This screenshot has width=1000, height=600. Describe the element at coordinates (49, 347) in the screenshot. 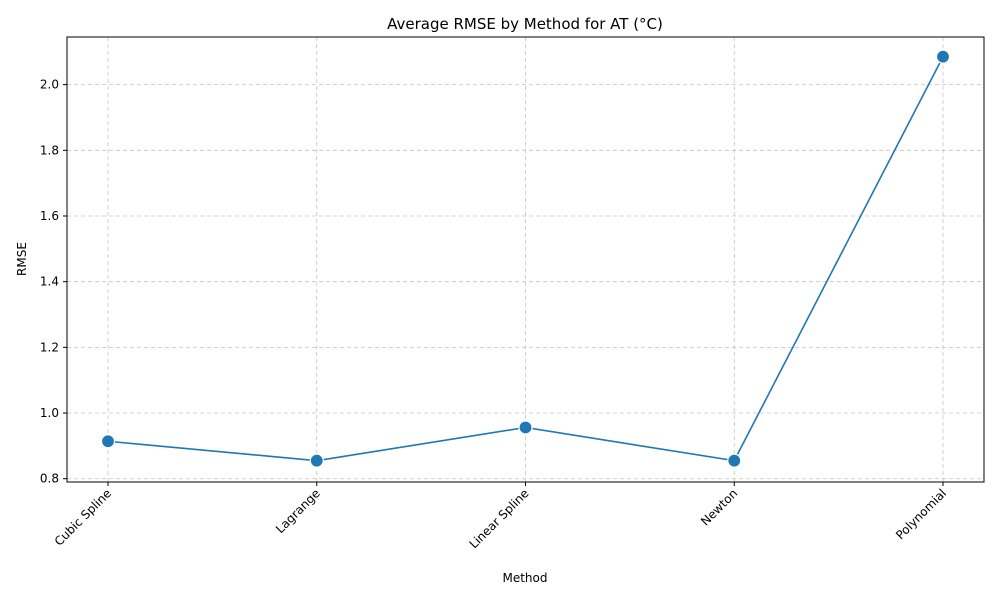

I see `y-tick-label: 1.2` at that location.